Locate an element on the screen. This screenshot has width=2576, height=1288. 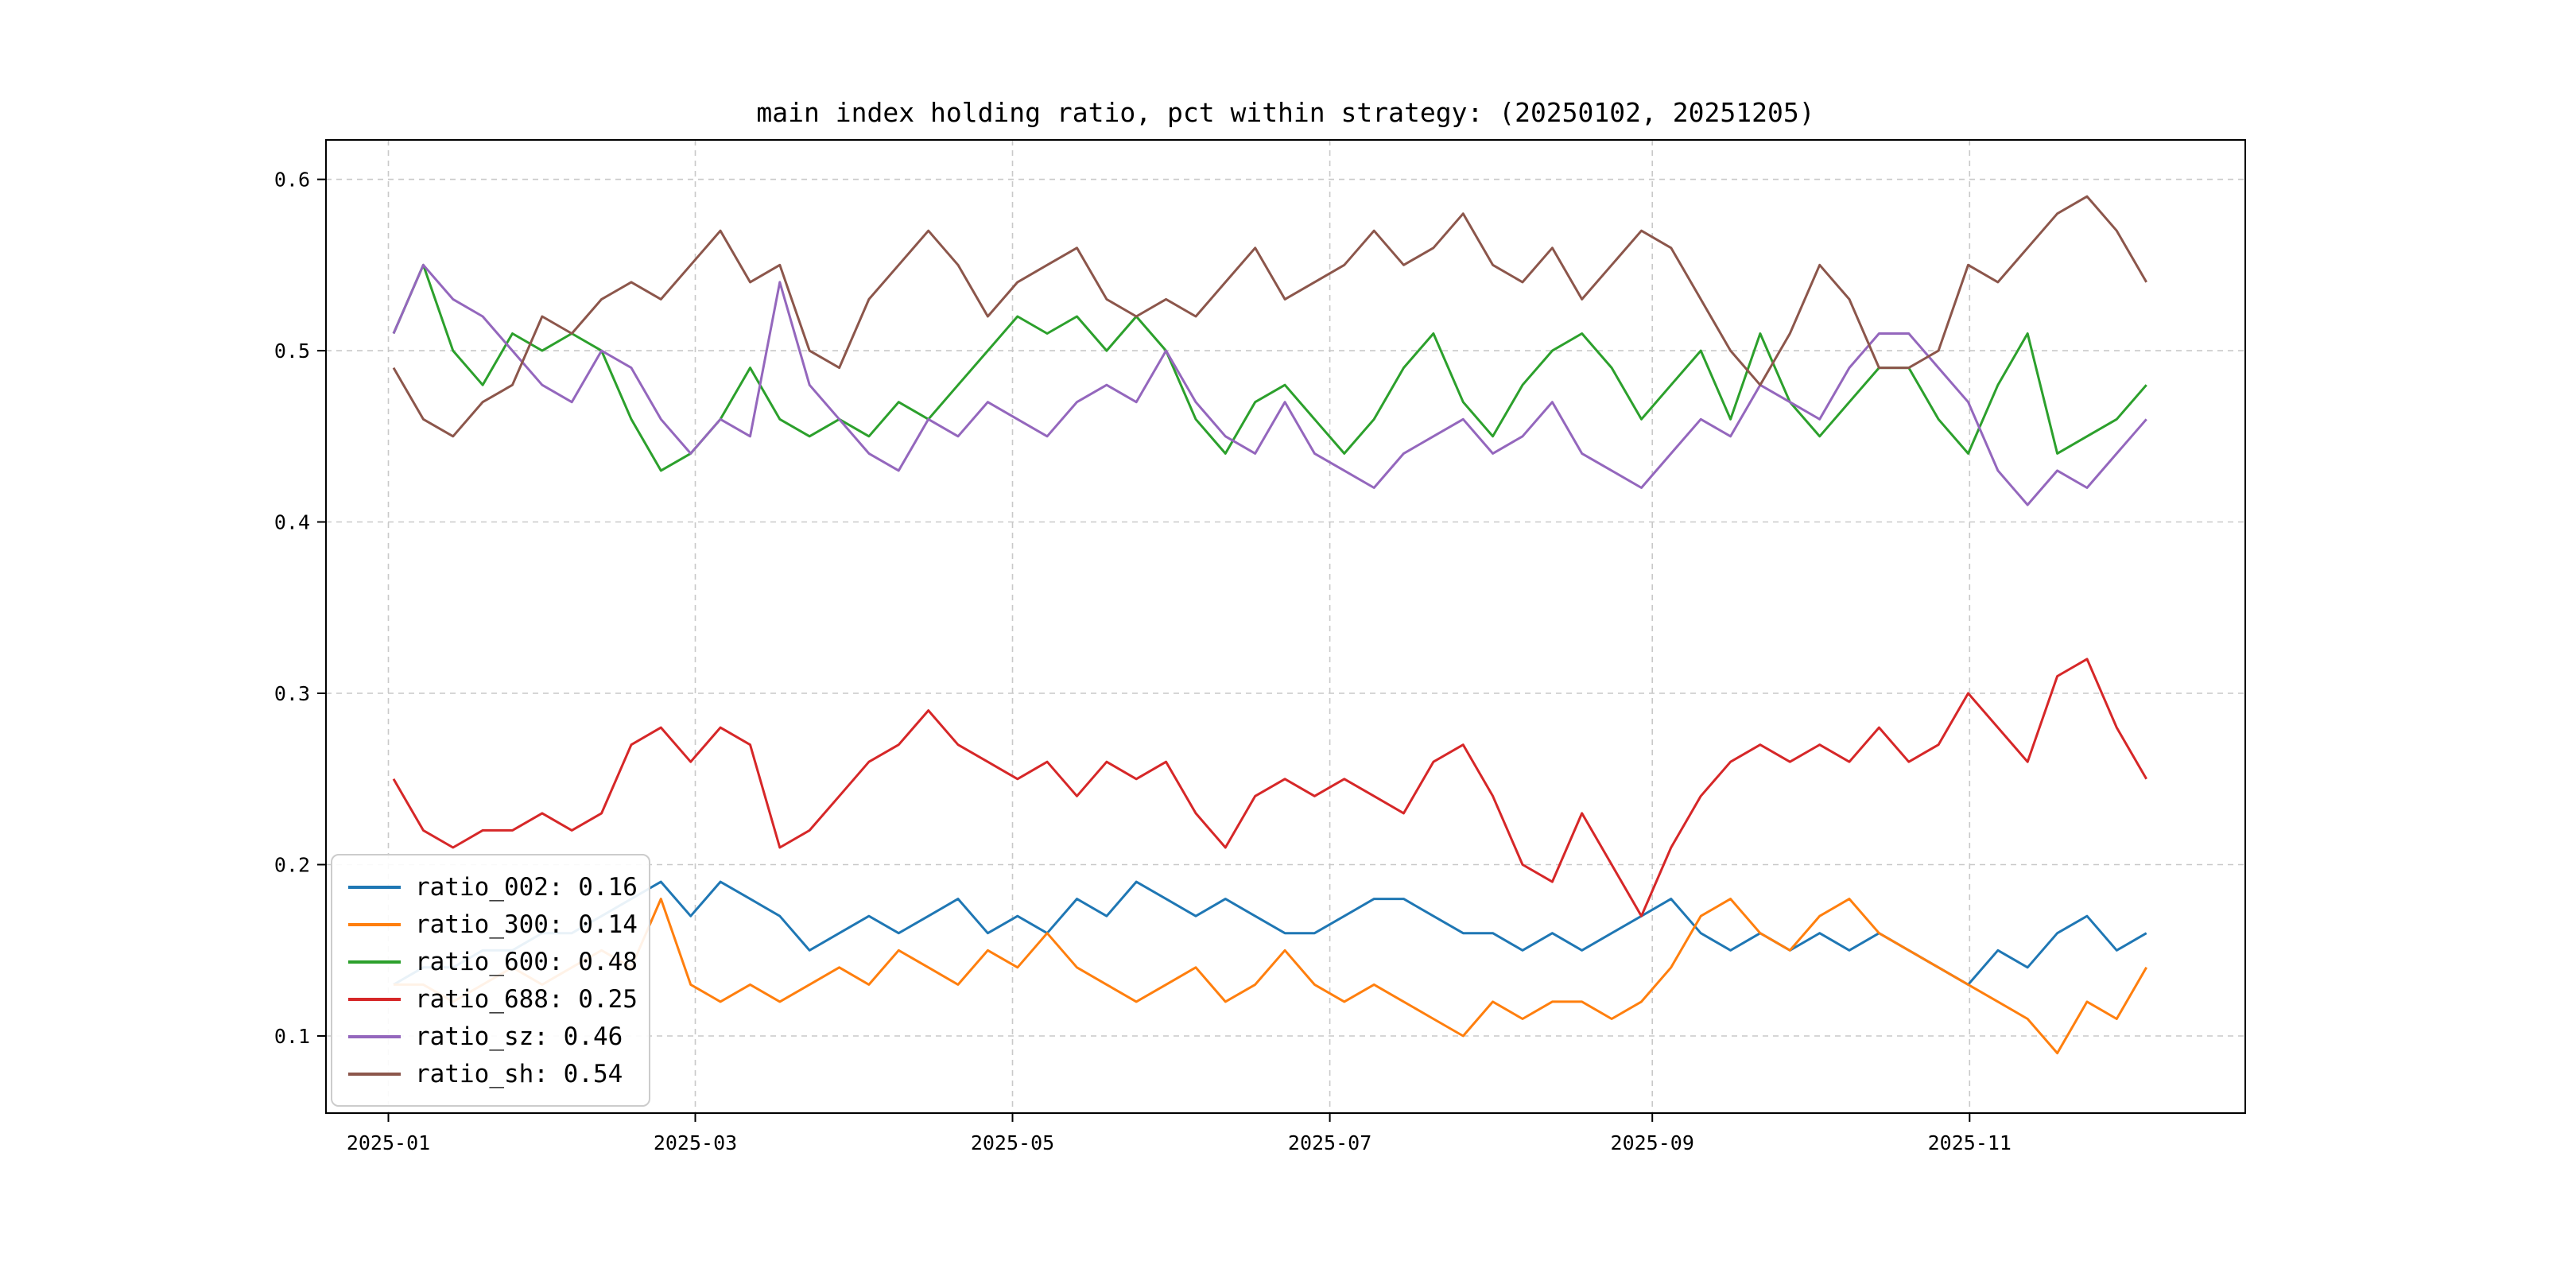
x-tick-label: 2025-09 is located at coordinates (1653, 1142).